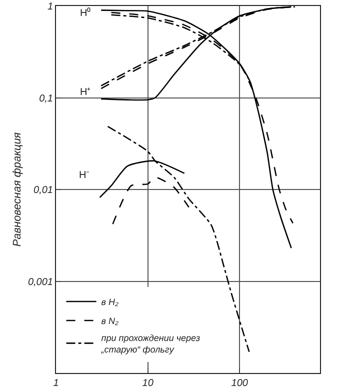 The height and width of the screenshot is (391, 340). I want to click on y-tick-label: 0,1, so click(46, 98).